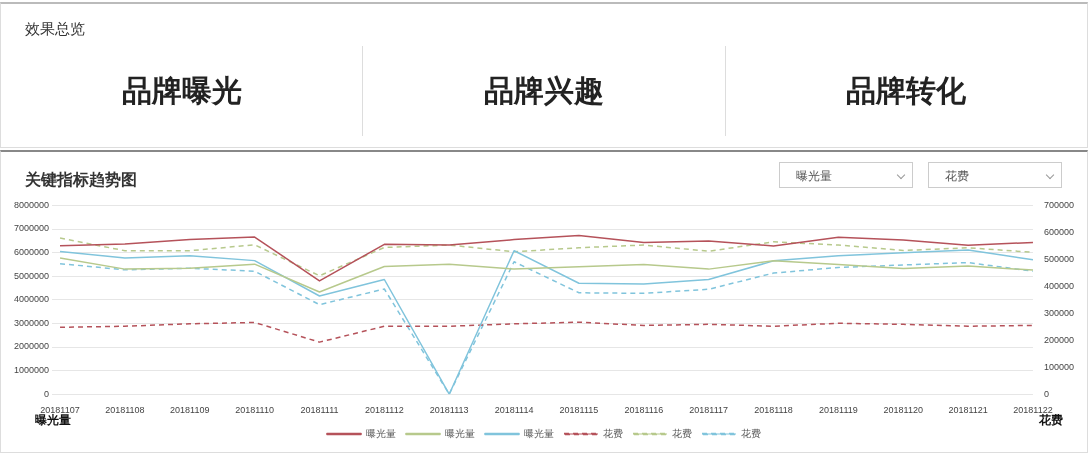 The height and width of the screenshot is (453, 1088). I want to click on x-tick-label: 20181109, so click(190, 410).